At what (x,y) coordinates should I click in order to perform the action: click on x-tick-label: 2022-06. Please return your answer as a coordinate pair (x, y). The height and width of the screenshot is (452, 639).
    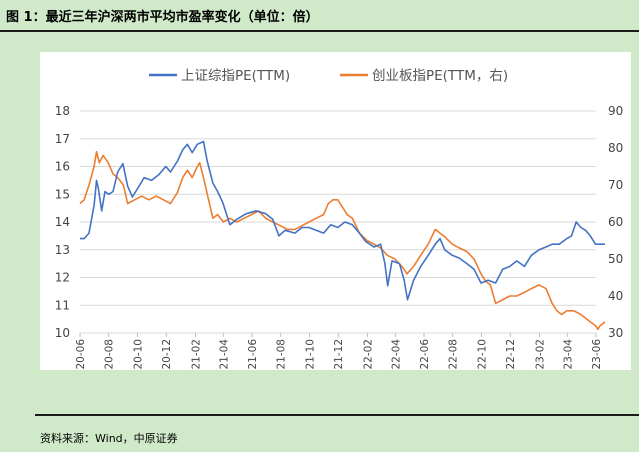
    Looking at the image, I should click on (425, 354).